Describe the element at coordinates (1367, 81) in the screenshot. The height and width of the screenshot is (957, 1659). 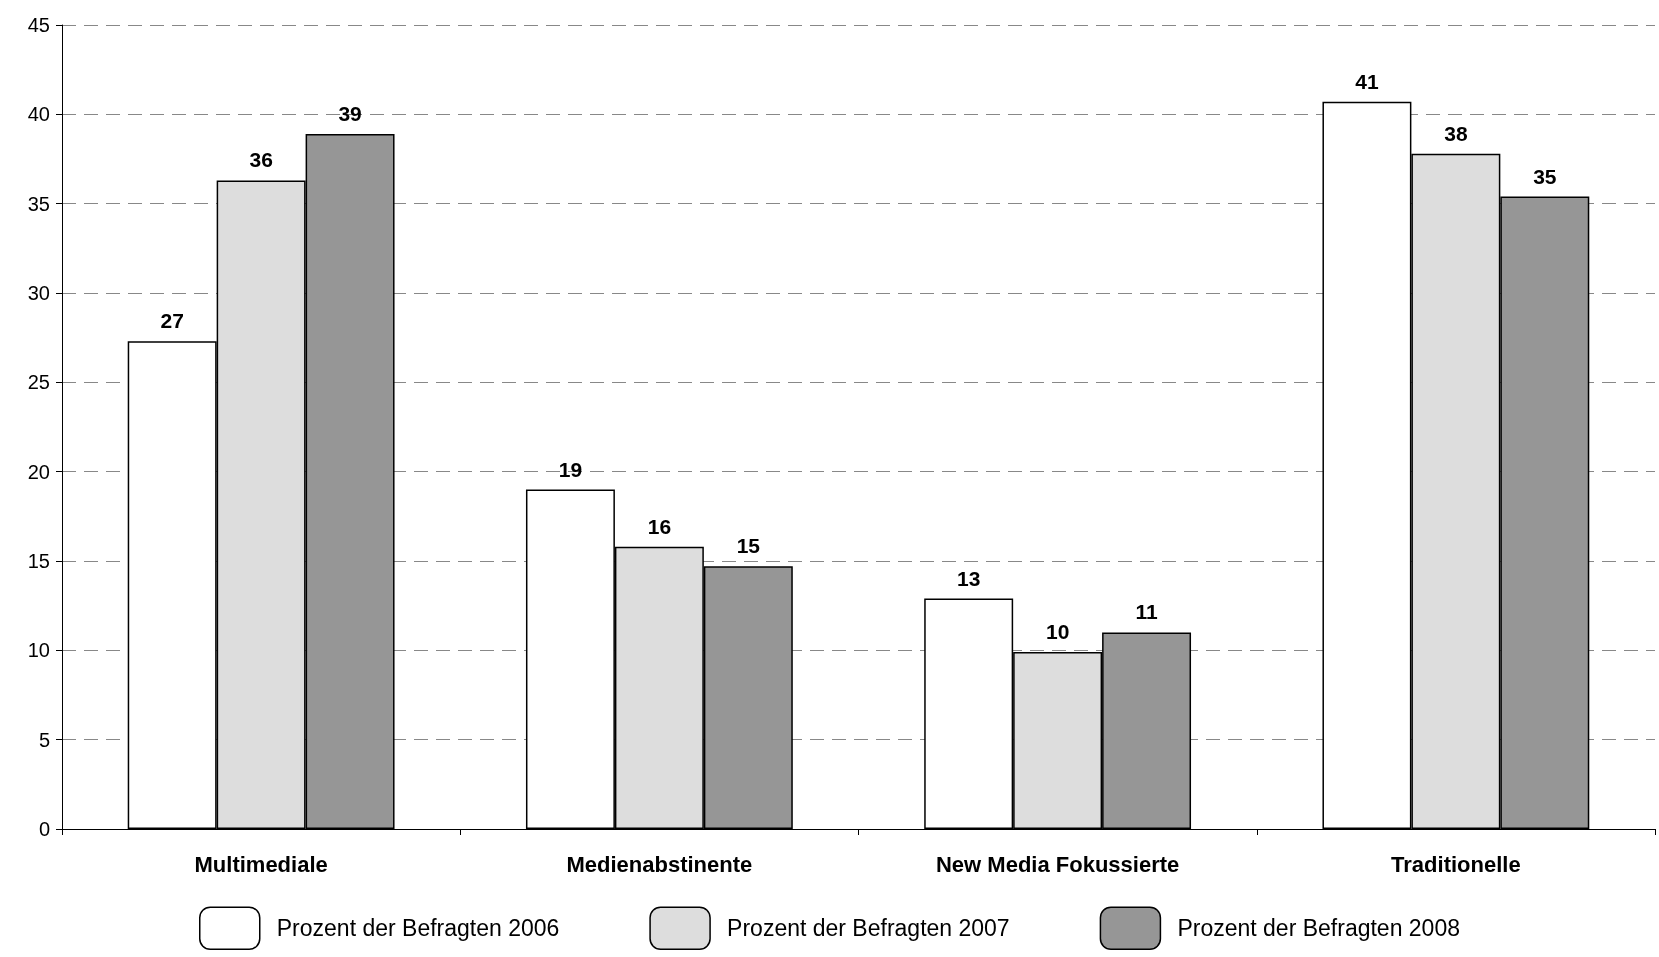
I see `data-label: 41` at that location.